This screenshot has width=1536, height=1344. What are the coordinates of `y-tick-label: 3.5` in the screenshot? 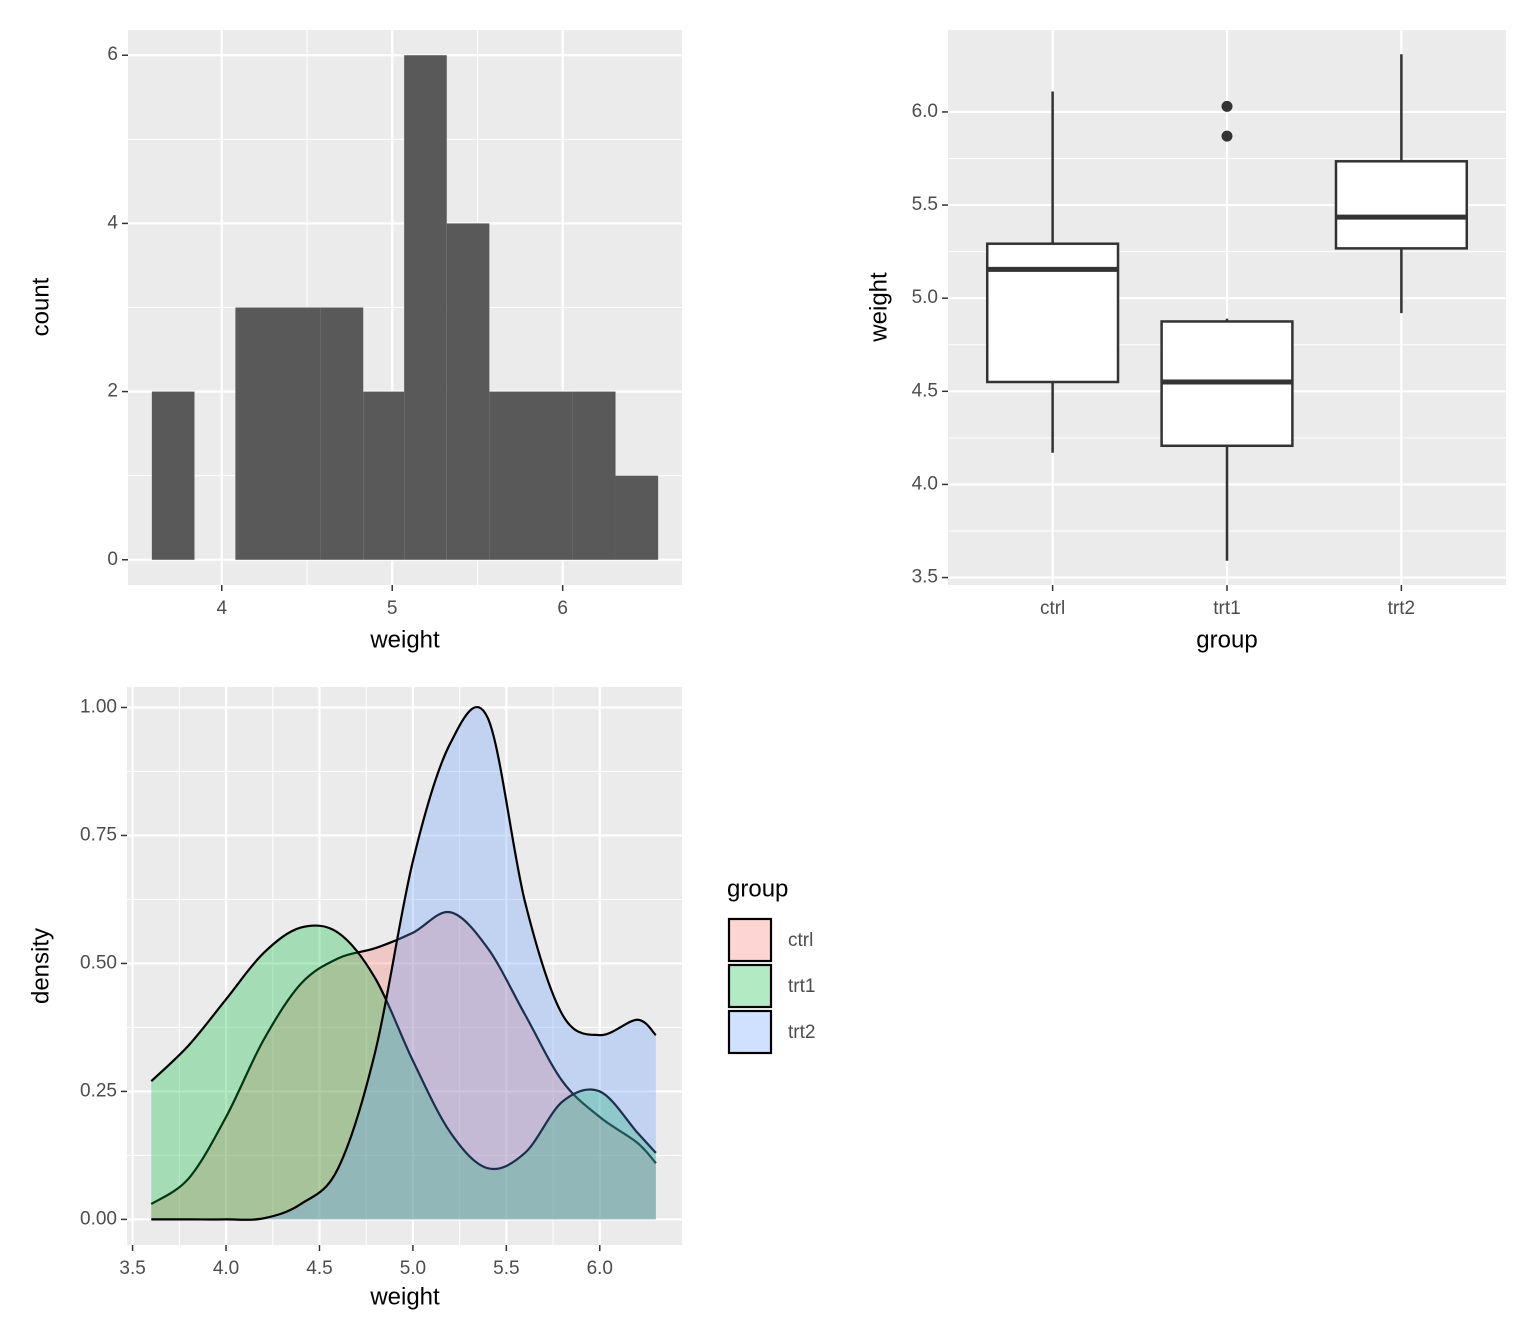 It's located at (925, 577).